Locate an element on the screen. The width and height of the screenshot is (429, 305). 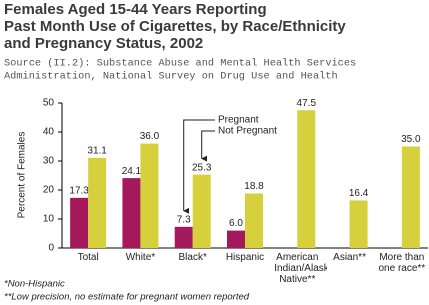
y-tick-label: 10 is located at coordinates (49, 219).